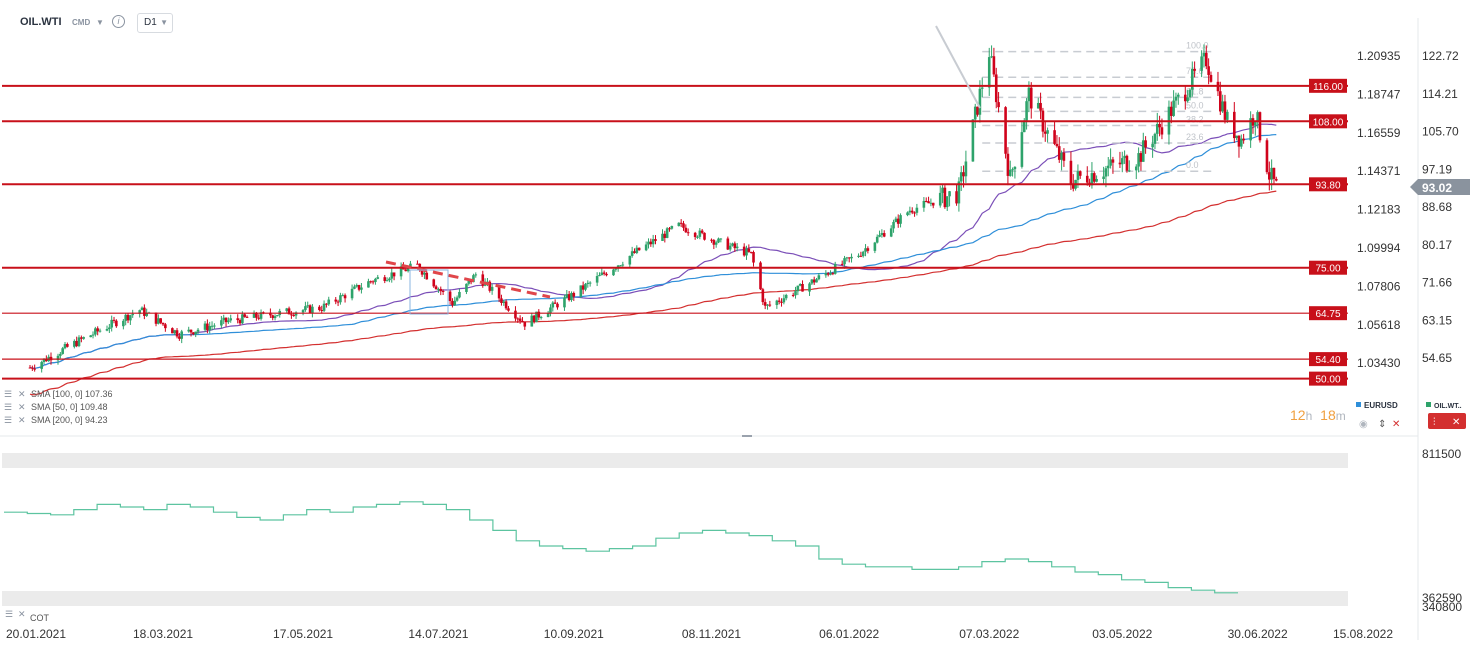  I want to click on level-label: 75.00, so click(1327, 269).